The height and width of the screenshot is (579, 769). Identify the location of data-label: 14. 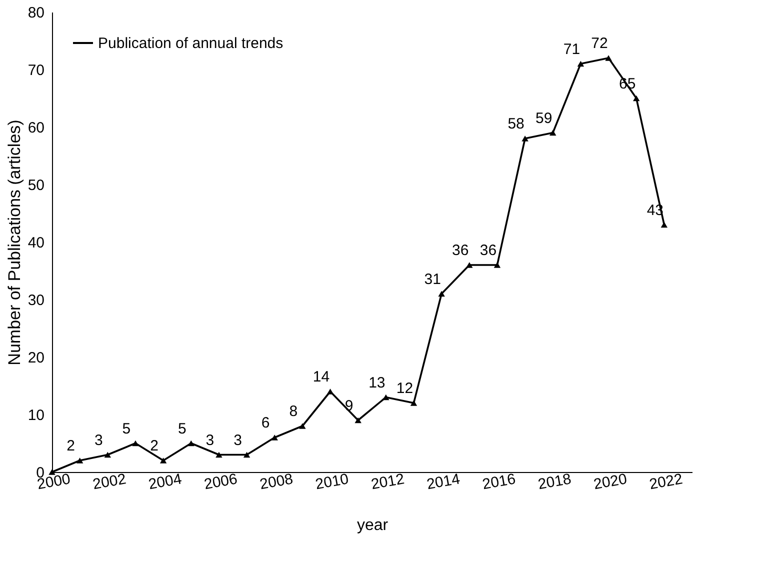
(321, 377).